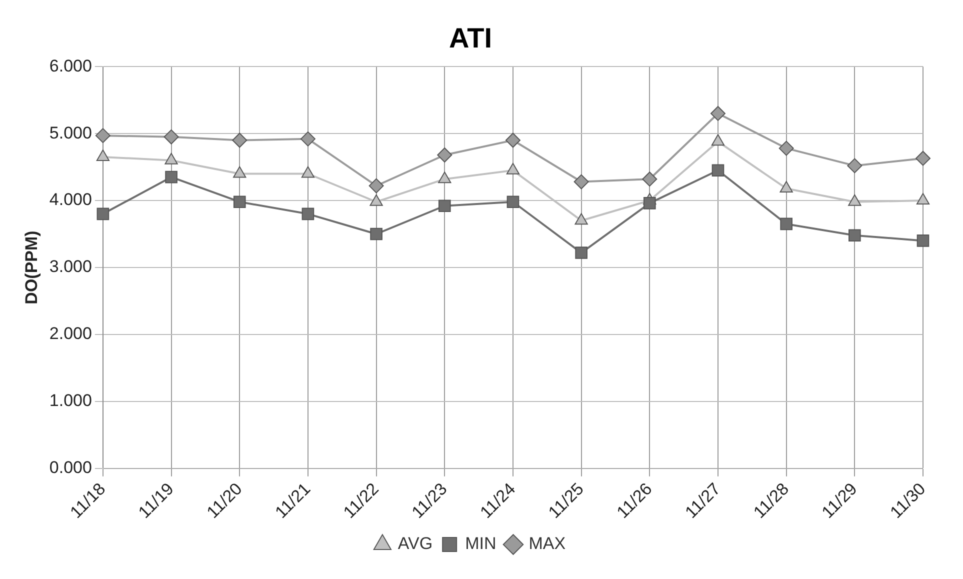  I want to click on legend-label: MAX, so click(547, 544).